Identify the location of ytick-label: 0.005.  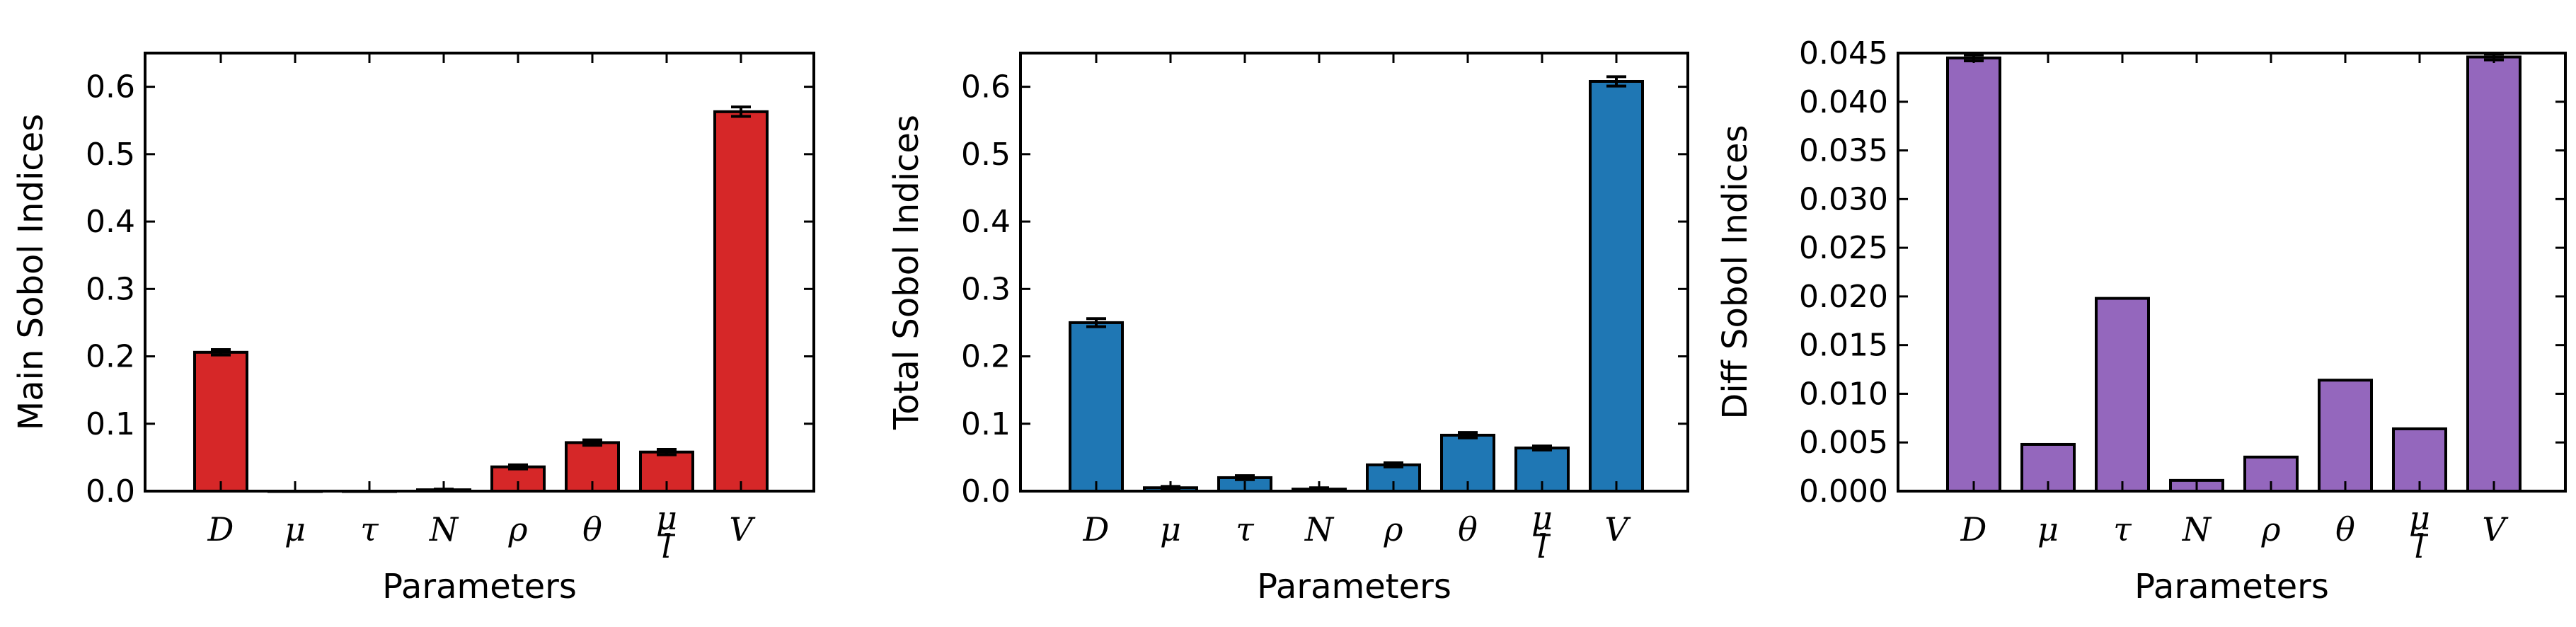
(1843, 443).